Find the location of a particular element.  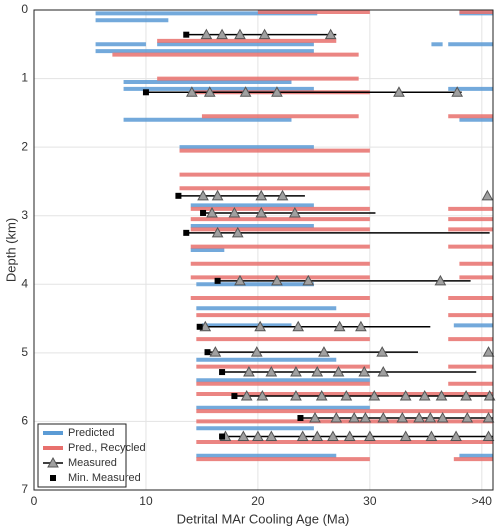

y-tick-label: 4 is located at coordinates (24, 283).